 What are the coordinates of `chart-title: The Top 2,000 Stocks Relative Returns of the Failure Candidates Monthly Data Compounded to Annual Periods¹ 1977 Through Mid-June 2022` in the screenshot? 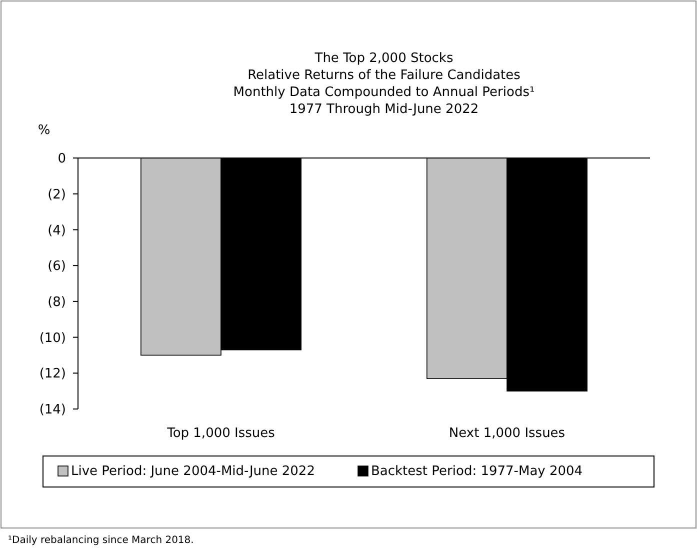 It's located at (384, 84).